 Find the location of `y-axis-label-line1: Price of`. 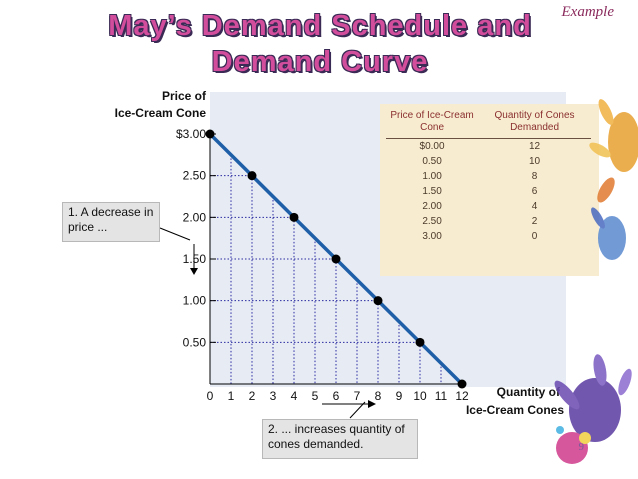

y-axis-label-line1: Price of is located at coordinates (184, 96).